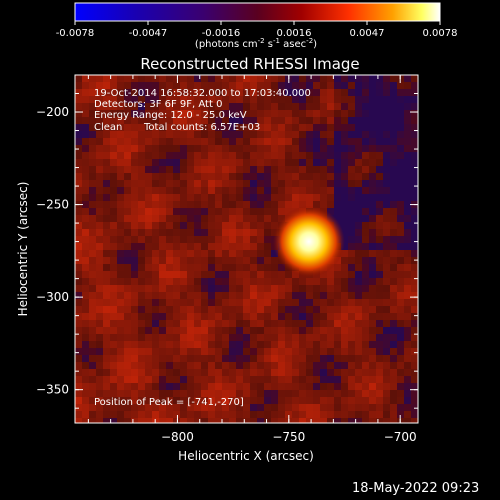 The image size is (500, 500). What do you see at coordinates (416, 488) in the screenshot?
I see `timestamp: 18-May-2022 09:23` at bounding box center [416, 488].